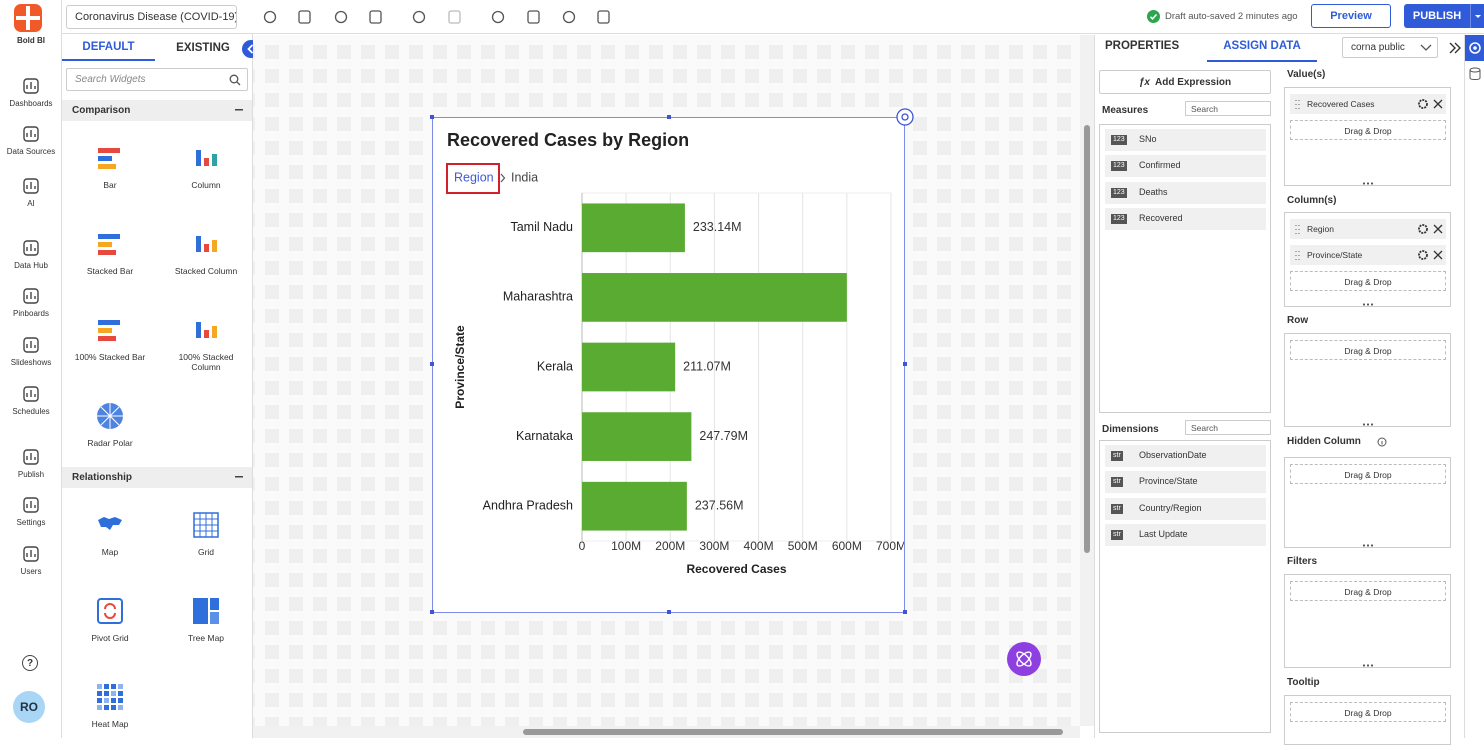  What do you see at coordinates (31, 522) in the screenshot?
I see `nav-label: Settings` at bounding box center [31, 522].